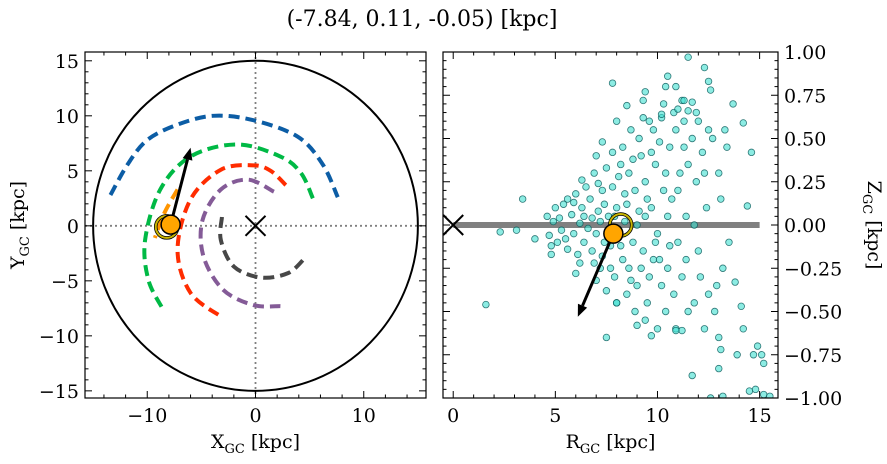  Describe the element at coordinates (364, 416) in the screenshot. I see `x-tick-label: 10` at that location.